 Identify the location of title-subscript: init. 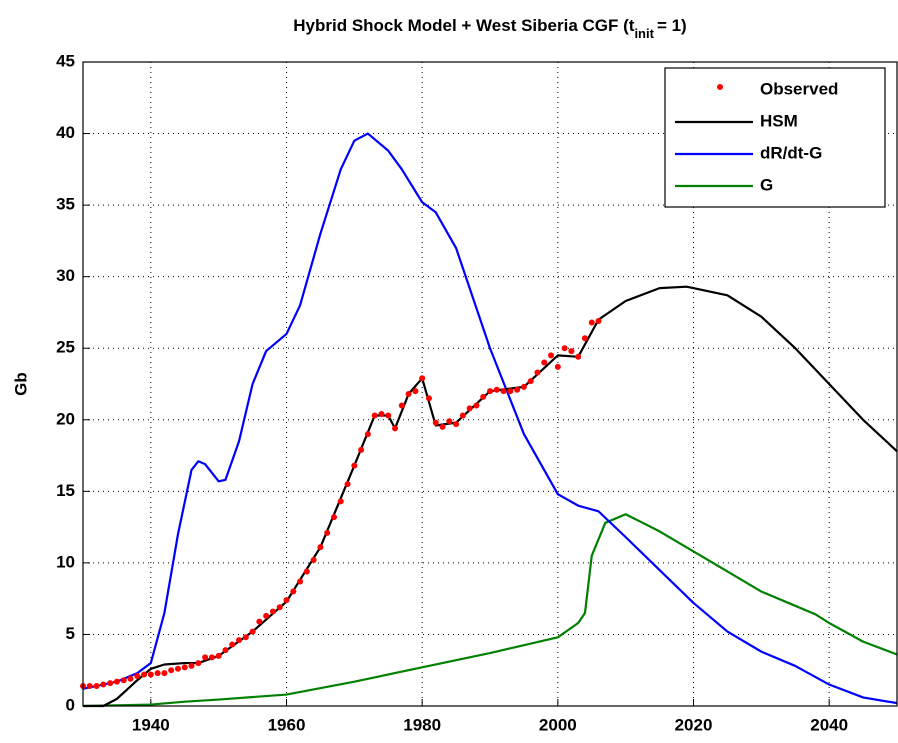
(644, 33).